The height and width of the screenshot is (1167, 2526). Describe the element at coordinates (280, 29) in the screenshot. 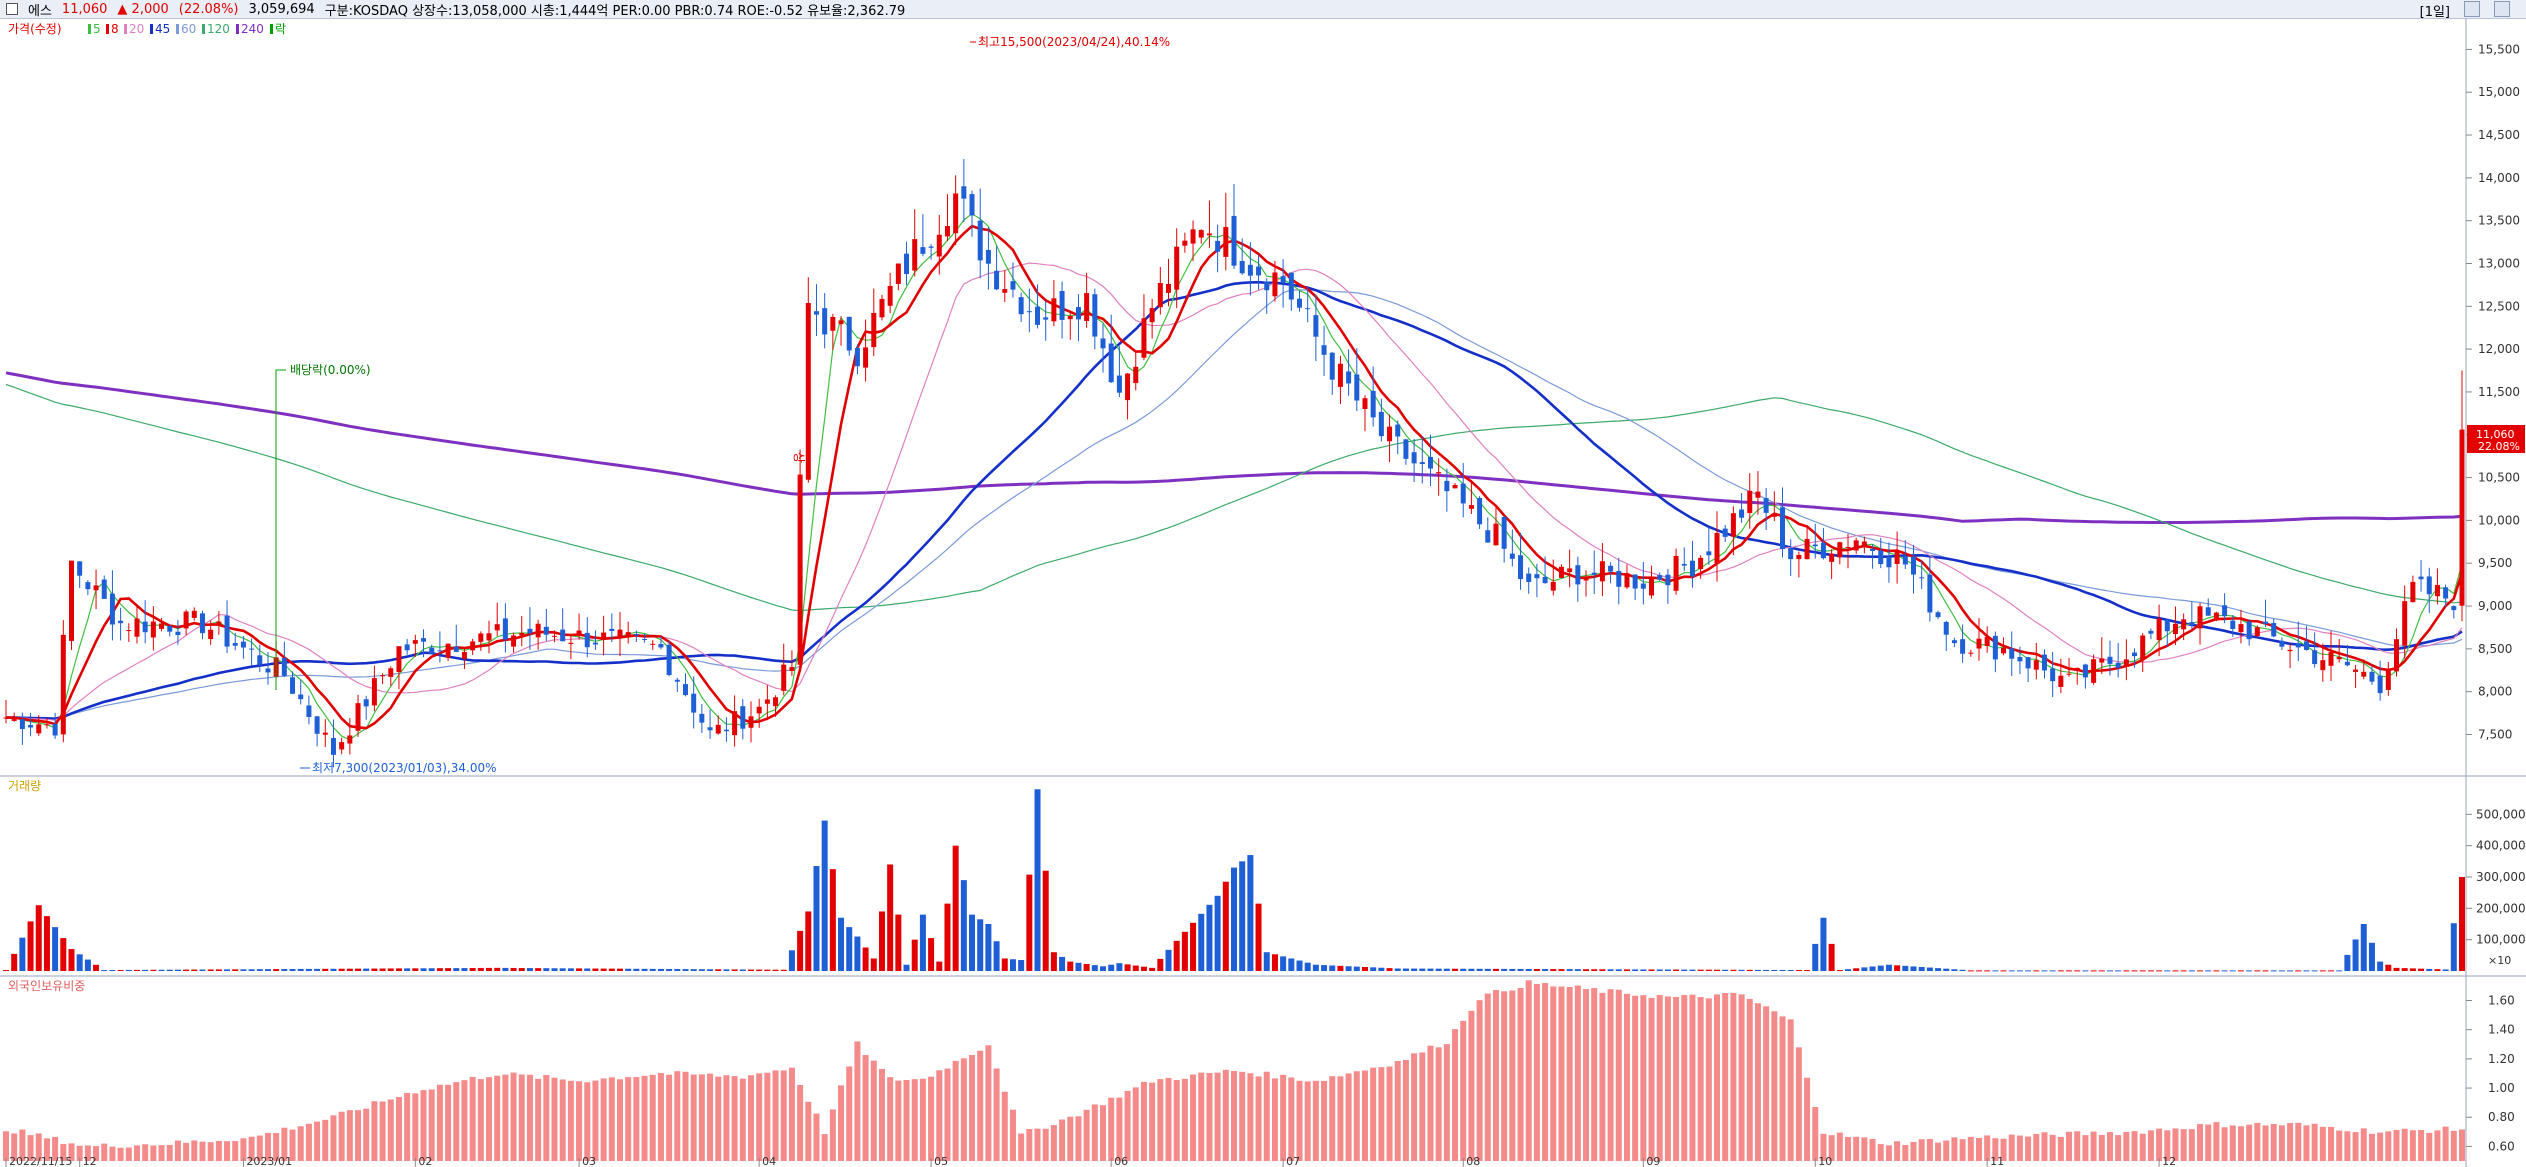

I see `legend-item: 락` at that location.